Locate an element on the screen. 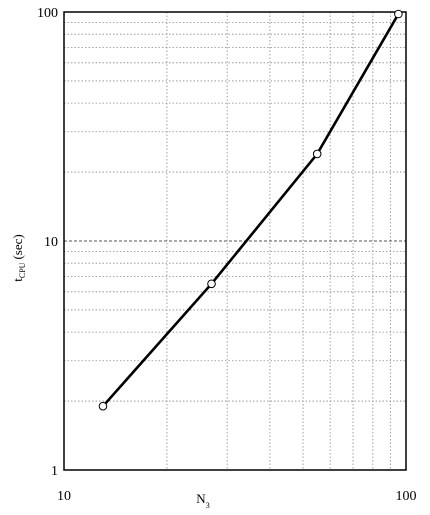 Image resolution: width=430 pixels, height=515 pixels. y-axis-label-sub: CPU is located at coordinates (22, 270).